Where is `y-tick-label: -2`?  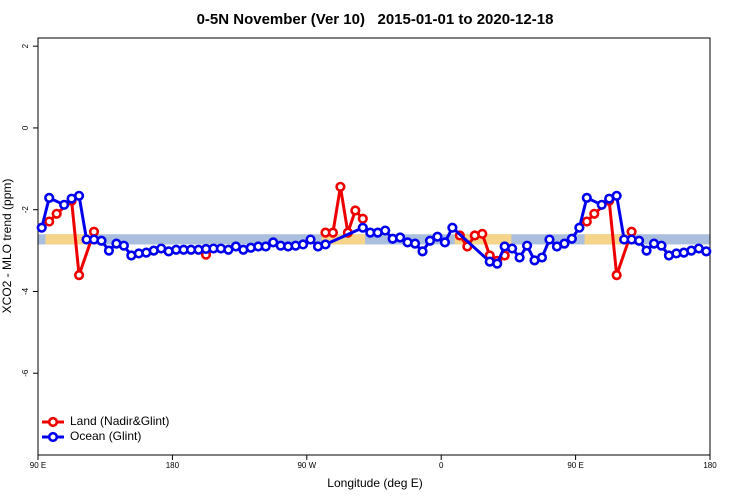
y-tick-label: -2 is located at coordinates (25, 210).